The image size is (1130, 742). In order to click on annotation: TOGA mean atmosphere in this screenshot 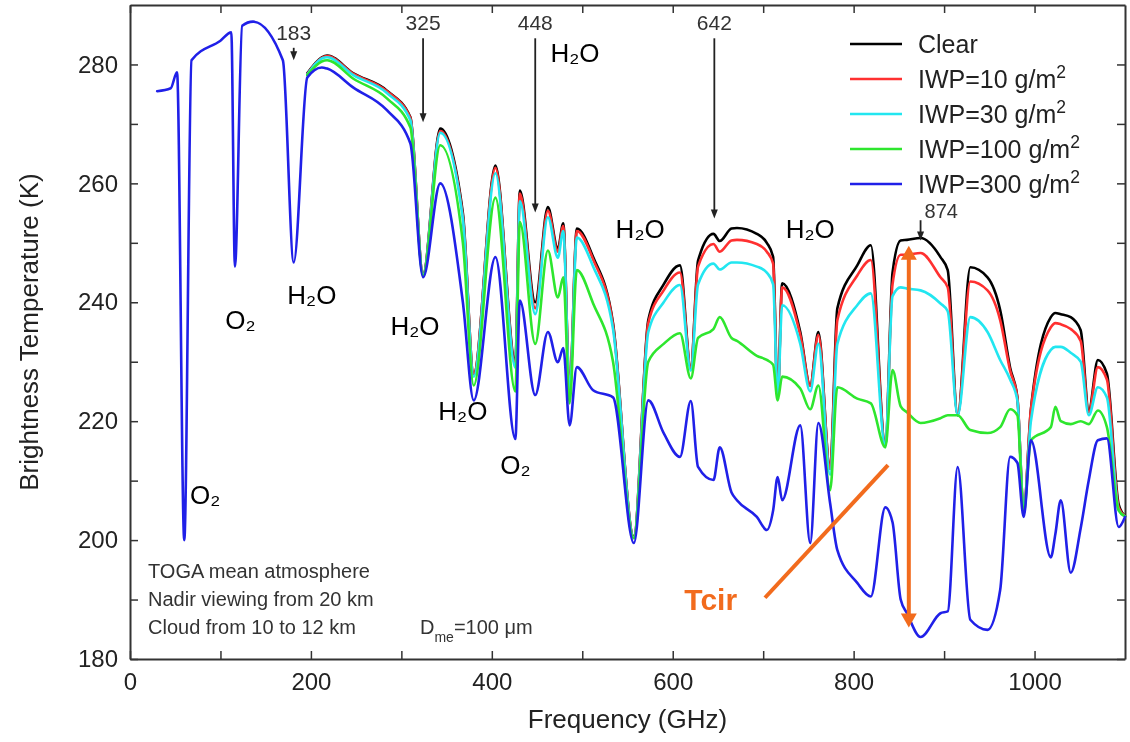, I will do `click(259, 571)`.